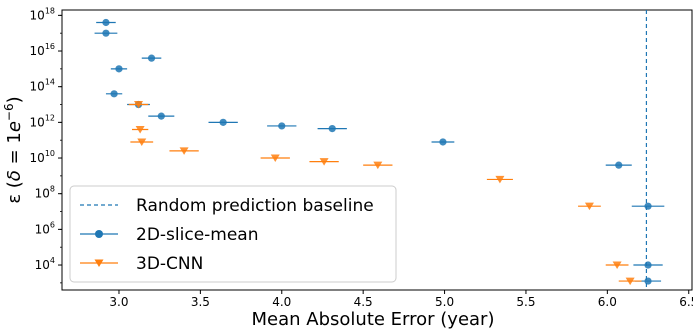 The height and width of the screenshot is (330, 693). Describe the element at coordinates (401, 299) in the screenshot. I see `x-axis-ticks: 3.0 3.5 4.0 4.5 5.0 5.5 6.0 6.5` at that location.